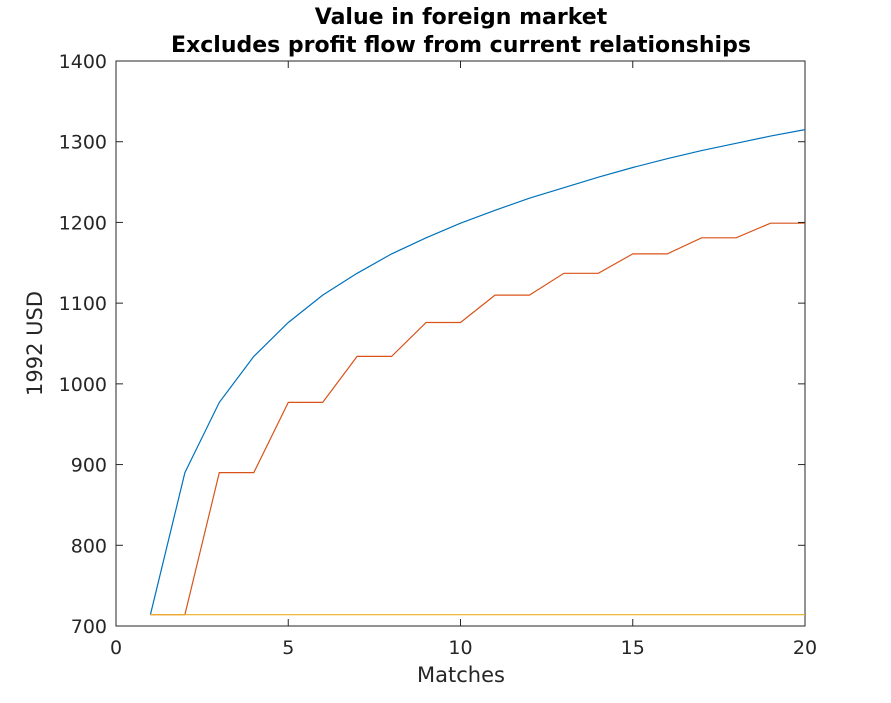 The width and height of the screenshot is (891, 703). Describe the element at coordinates (83, 304) in the screenshot. I see `y-tick-label: 1100` at that location.